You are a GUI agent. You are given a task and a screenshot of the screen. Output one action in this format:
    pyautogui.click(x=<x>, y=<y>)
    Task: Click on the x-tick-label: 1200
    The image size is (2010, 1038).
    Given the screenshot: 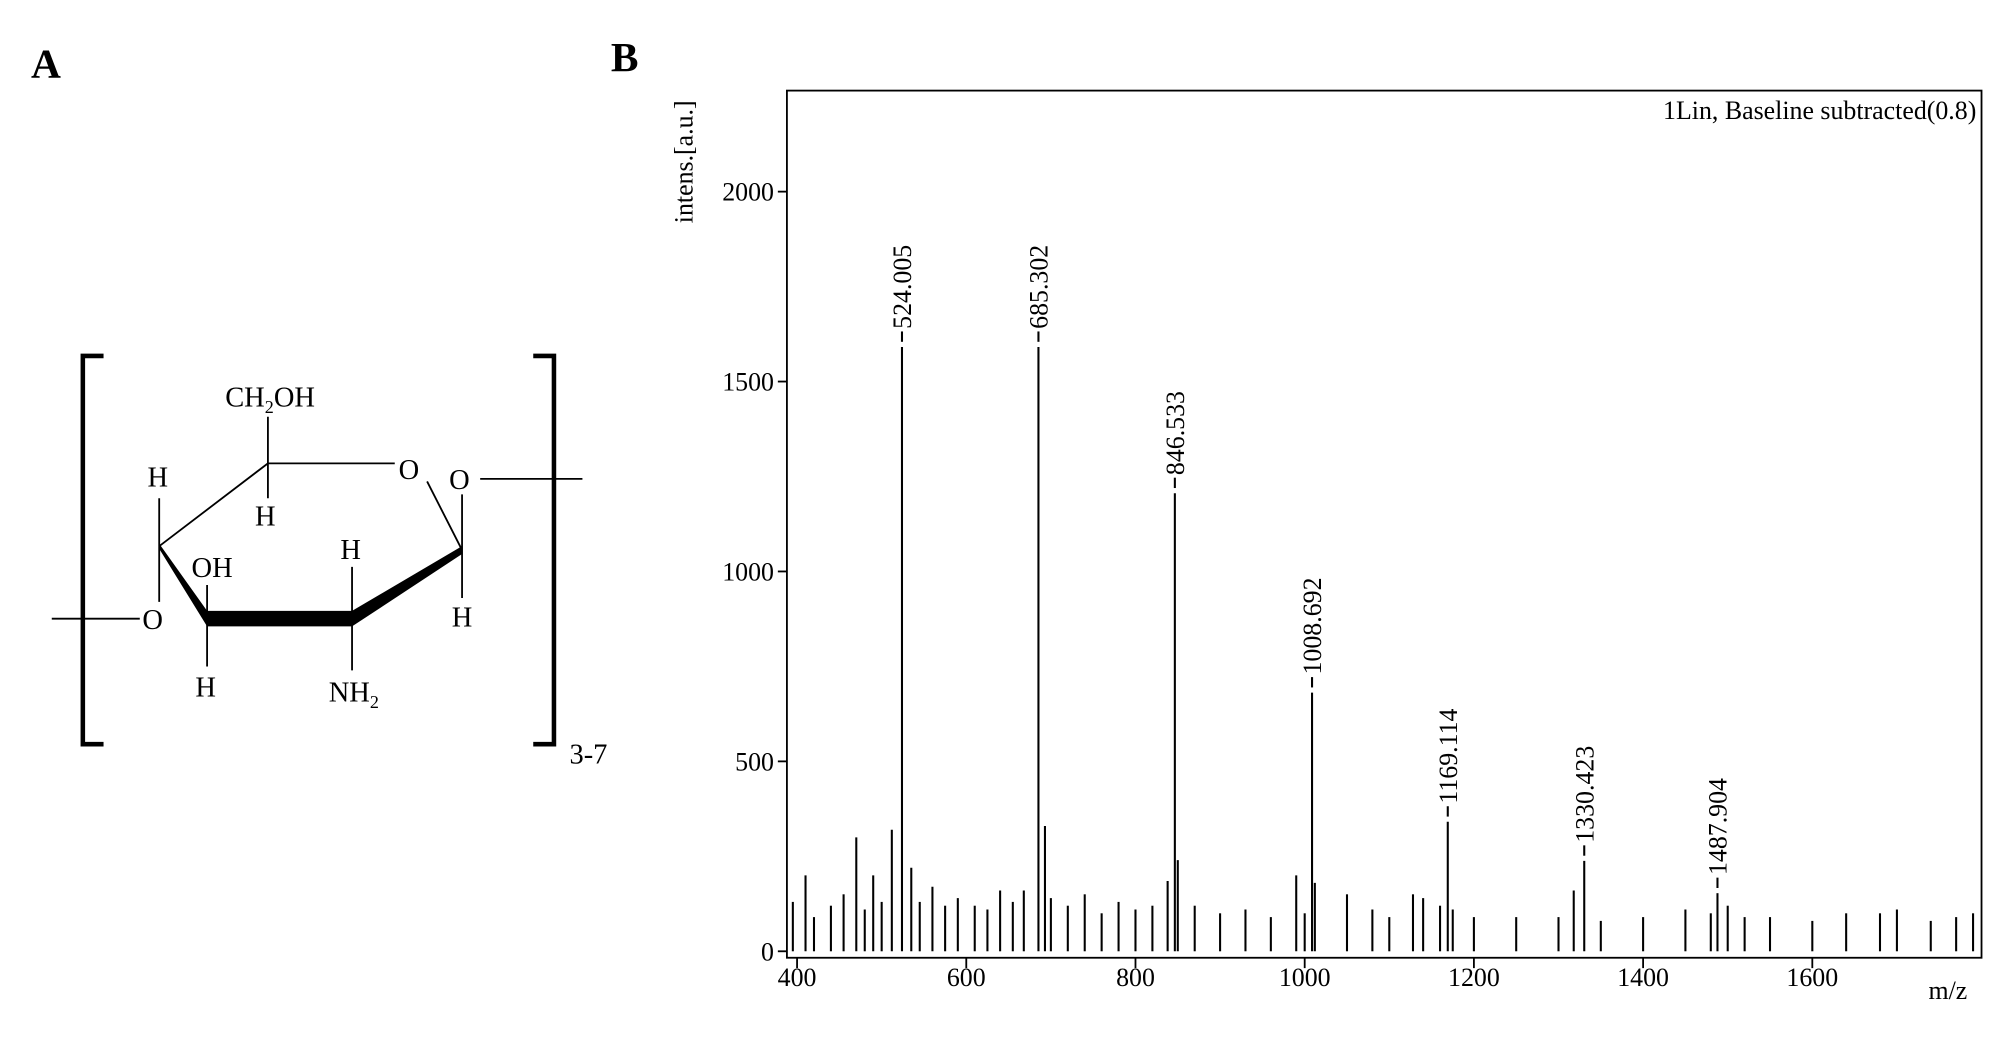 What is the action you would take?
    pyautogui.click(x=1474, y=977)
    